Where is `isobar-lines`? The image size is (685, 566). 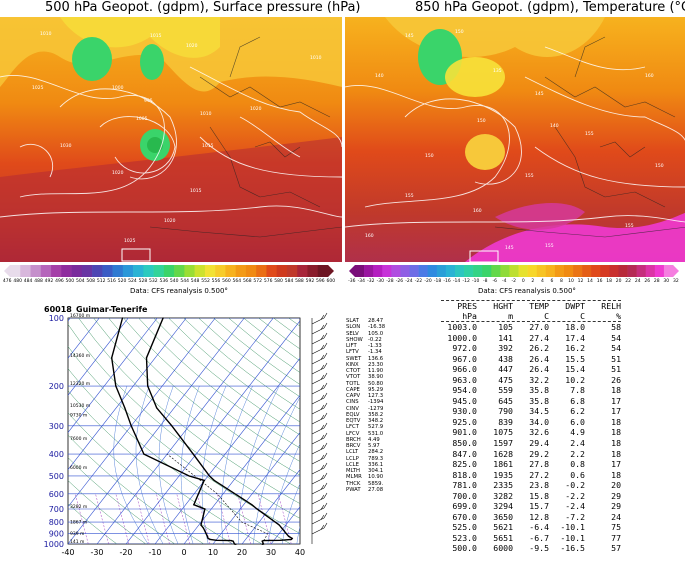
isobar-lines is located at coordinates (171, 142).